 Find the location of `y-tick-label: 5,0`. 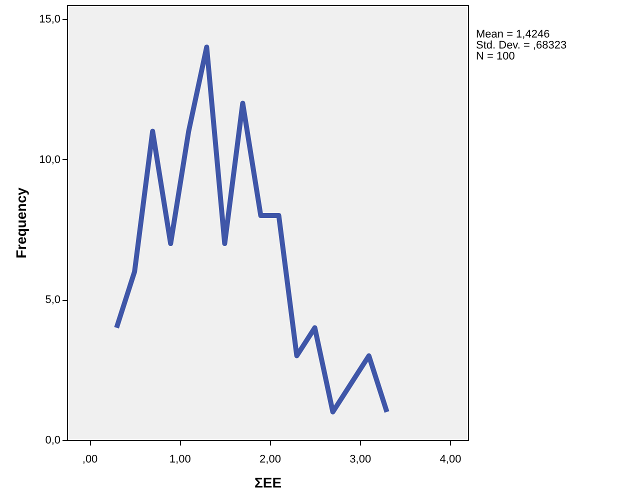

y-tick-label: 5,0 is located at coordinates (52, 300).